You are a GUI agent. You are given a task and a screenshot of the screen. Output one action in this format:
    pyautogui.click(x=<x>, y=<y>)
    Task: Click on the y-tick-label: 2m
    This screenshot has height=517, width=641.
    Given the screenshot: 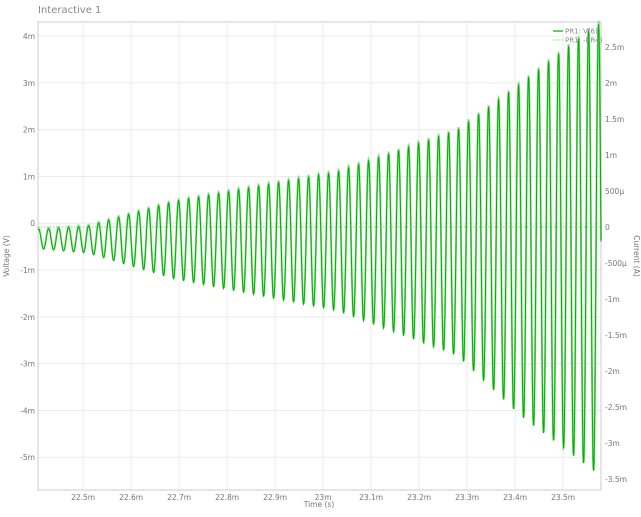 What is the action you would take?
    pyautogui.click(x=29, y=130)
    